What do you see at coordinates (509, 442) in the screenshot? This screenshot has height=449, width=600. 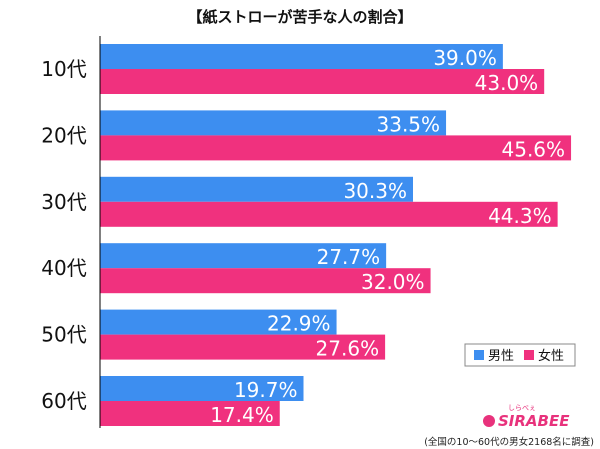 I see `footnote: (全国の10〜60代の男女2168名に調査)` at bounding box center [509, 442].